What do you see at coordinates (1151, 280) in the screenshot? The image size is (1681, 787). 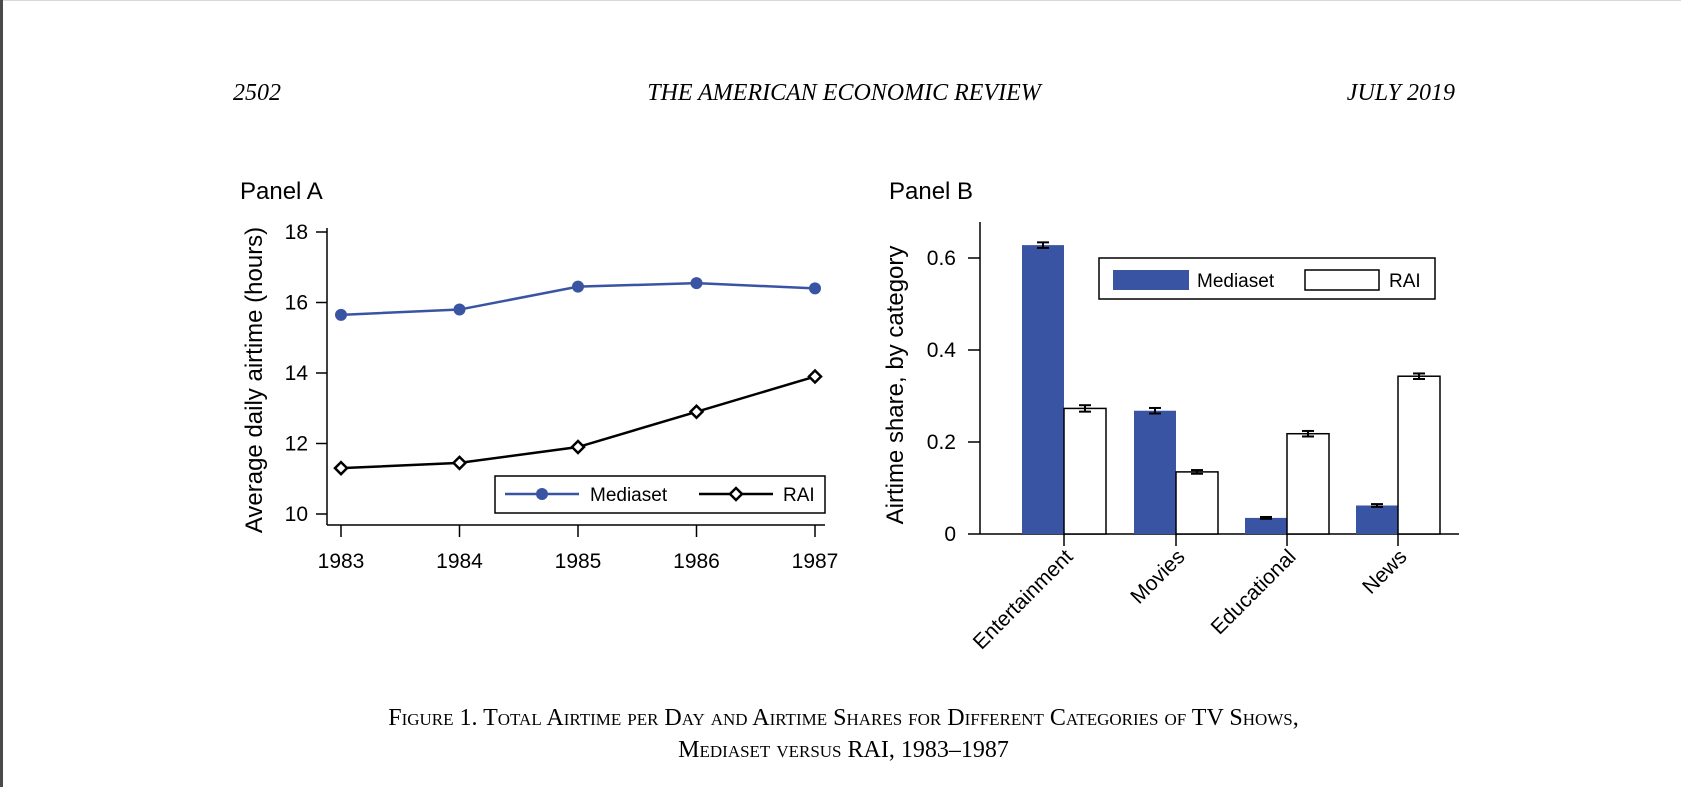 I see `legend-mediaset-swatch` at bounding box center [1151, 280].